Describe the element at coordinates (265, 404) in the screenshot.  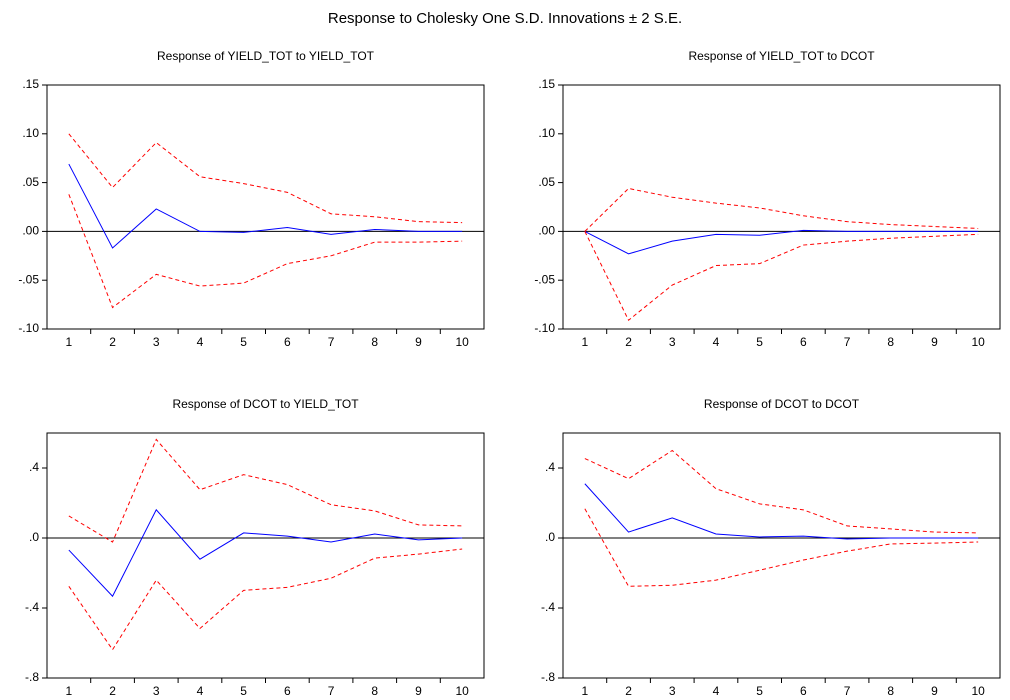
I see `panel-title: Response of DCOT to YIELD_TOT` at that location.